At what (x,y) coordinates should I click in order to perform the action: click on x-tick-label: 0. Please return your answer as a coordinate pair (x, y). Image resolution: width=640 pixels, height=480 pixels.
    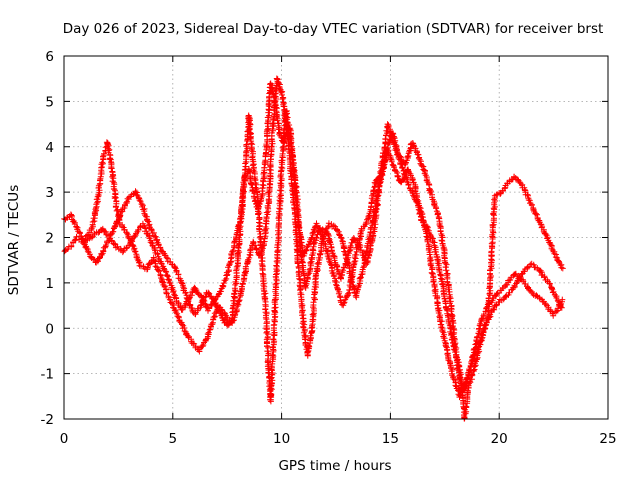
    Looking at the image, I should click on (64, 439).